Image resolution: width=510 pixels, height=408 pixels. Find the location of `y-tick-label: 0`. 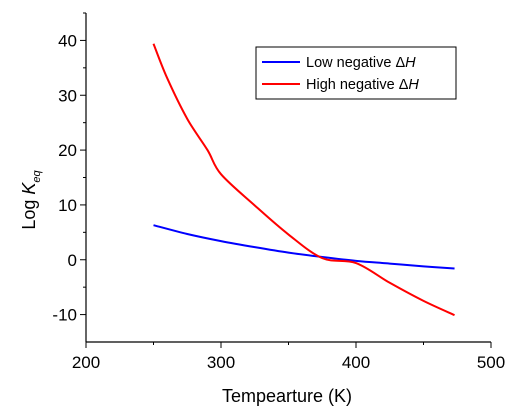

y-tick-label: 0 is located at coordinates (72, 260).